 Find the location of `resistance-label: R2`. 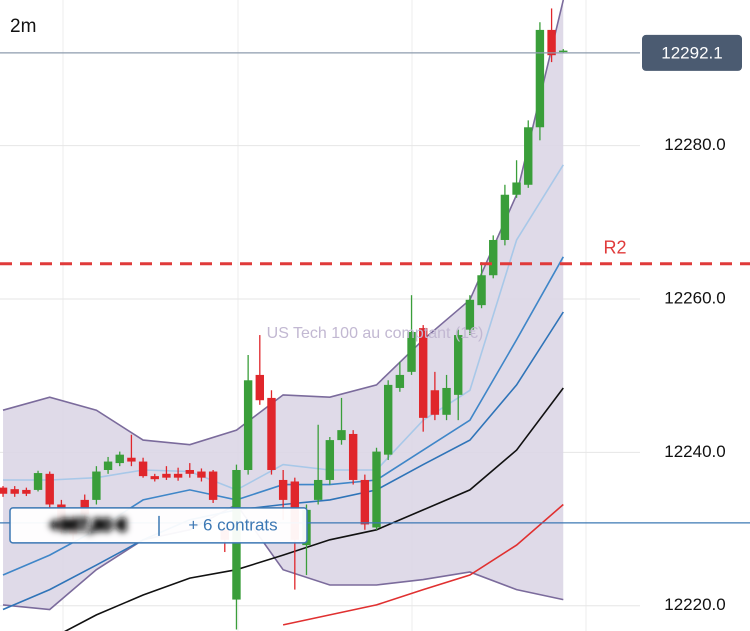

resistance-label: R2 is located at coordinates (614, 247).